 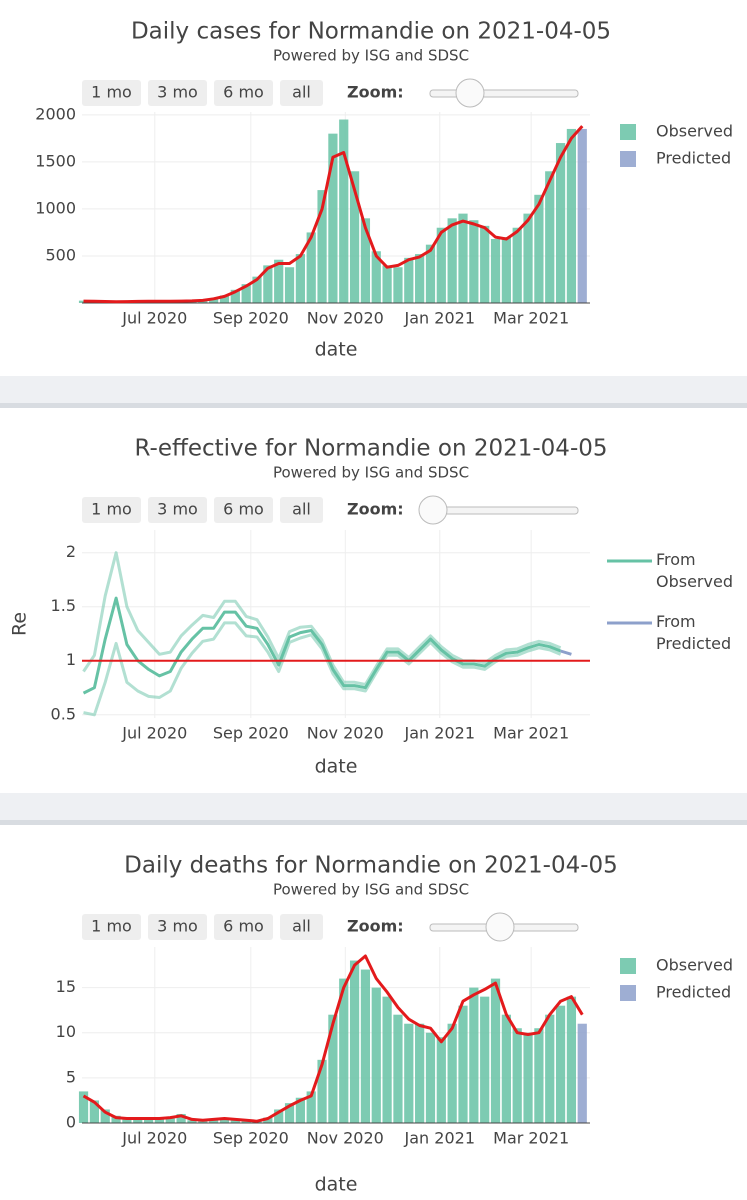 I want to click on range-button-label: 6 mo, so click(x=243, y=92).